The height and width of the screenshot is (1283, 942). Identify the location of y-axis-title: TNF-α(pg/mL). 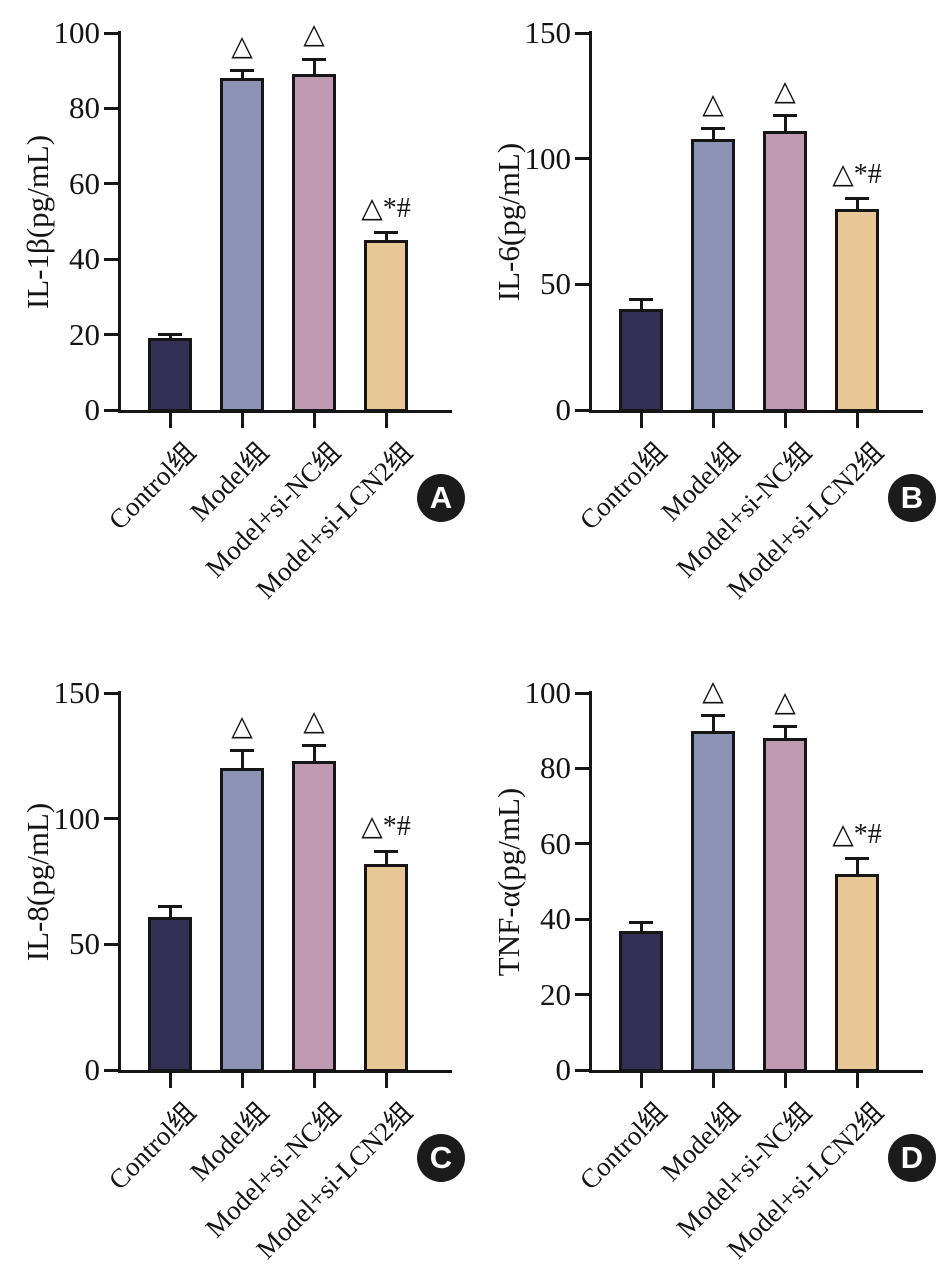
(508, 882).